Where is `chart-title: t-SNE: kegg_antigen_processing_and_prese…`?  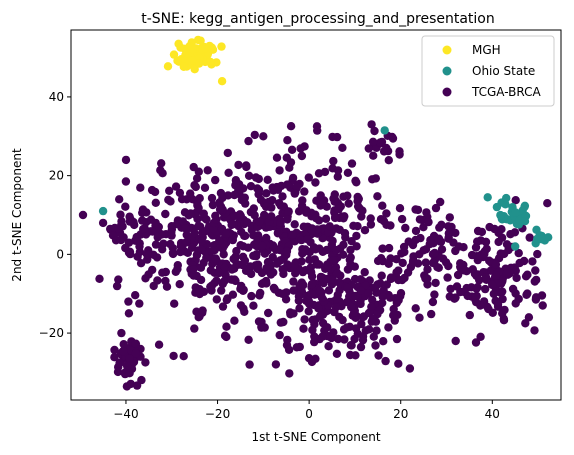 chart-title: t-SNE: kegg_antigen_processing_and_prese… is located at coordinates (318, 19).